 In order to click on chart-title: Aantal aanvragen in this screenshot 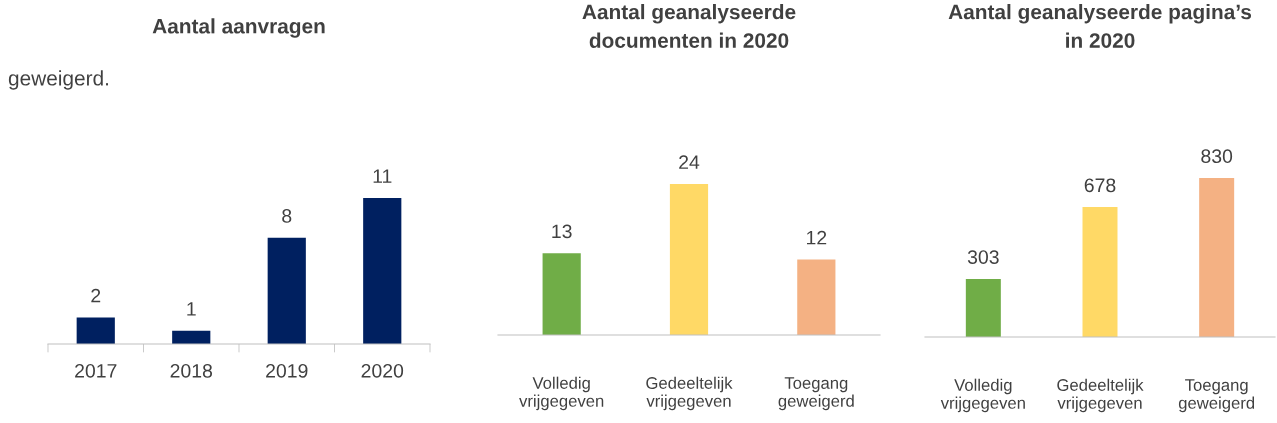, I will do `click(238, 28)`.